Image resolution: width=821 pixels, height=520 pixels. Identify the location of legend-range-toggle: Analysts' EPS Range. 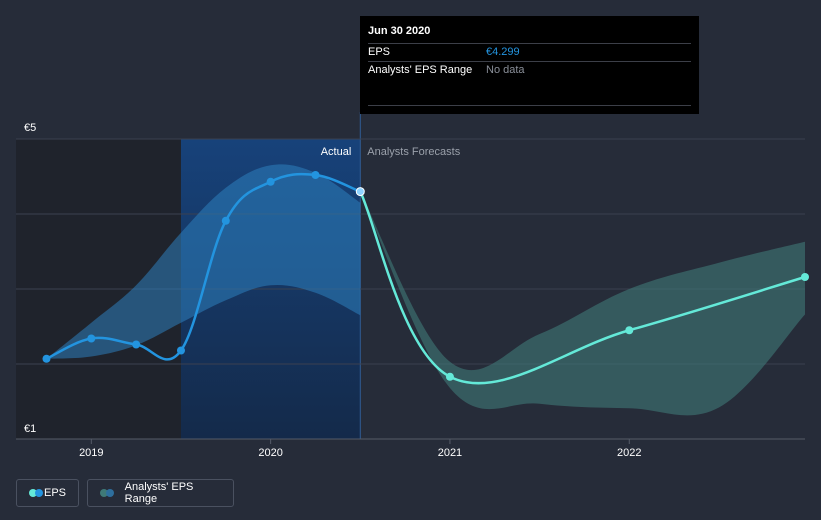
(160, 493).